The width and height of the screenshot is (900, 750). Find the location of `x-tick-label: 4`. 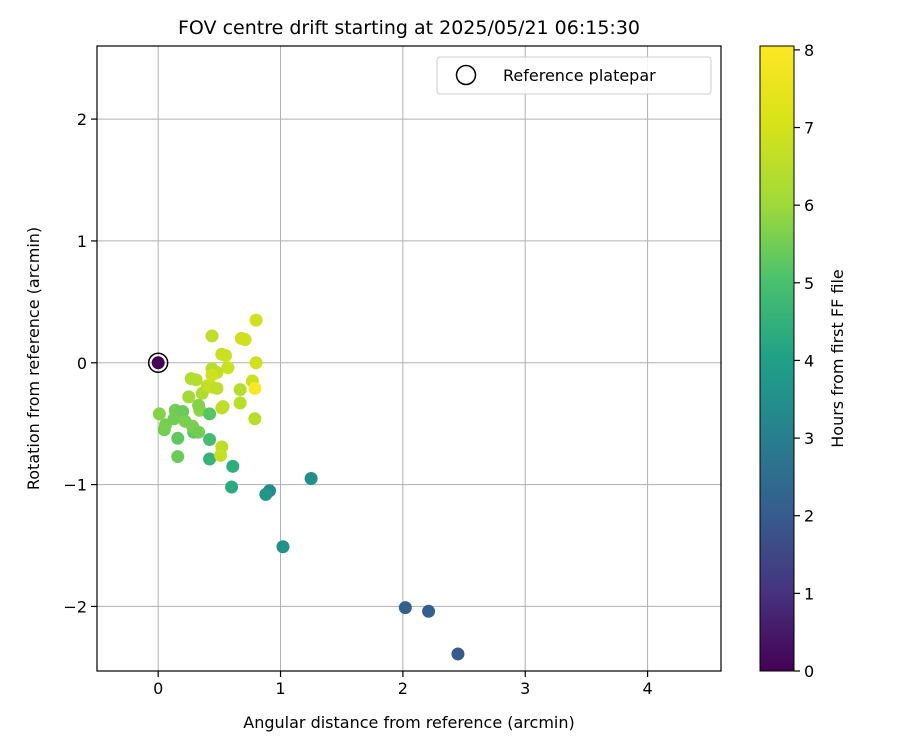

x-tick-label: 4 is located at coordinates (647, 688).